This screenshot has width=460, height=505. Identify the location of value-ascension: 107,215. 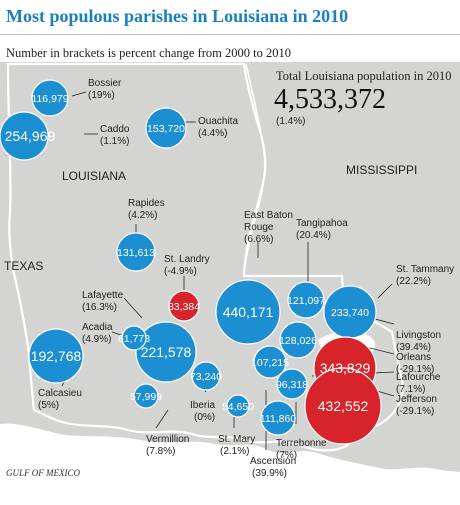
(270, 363).